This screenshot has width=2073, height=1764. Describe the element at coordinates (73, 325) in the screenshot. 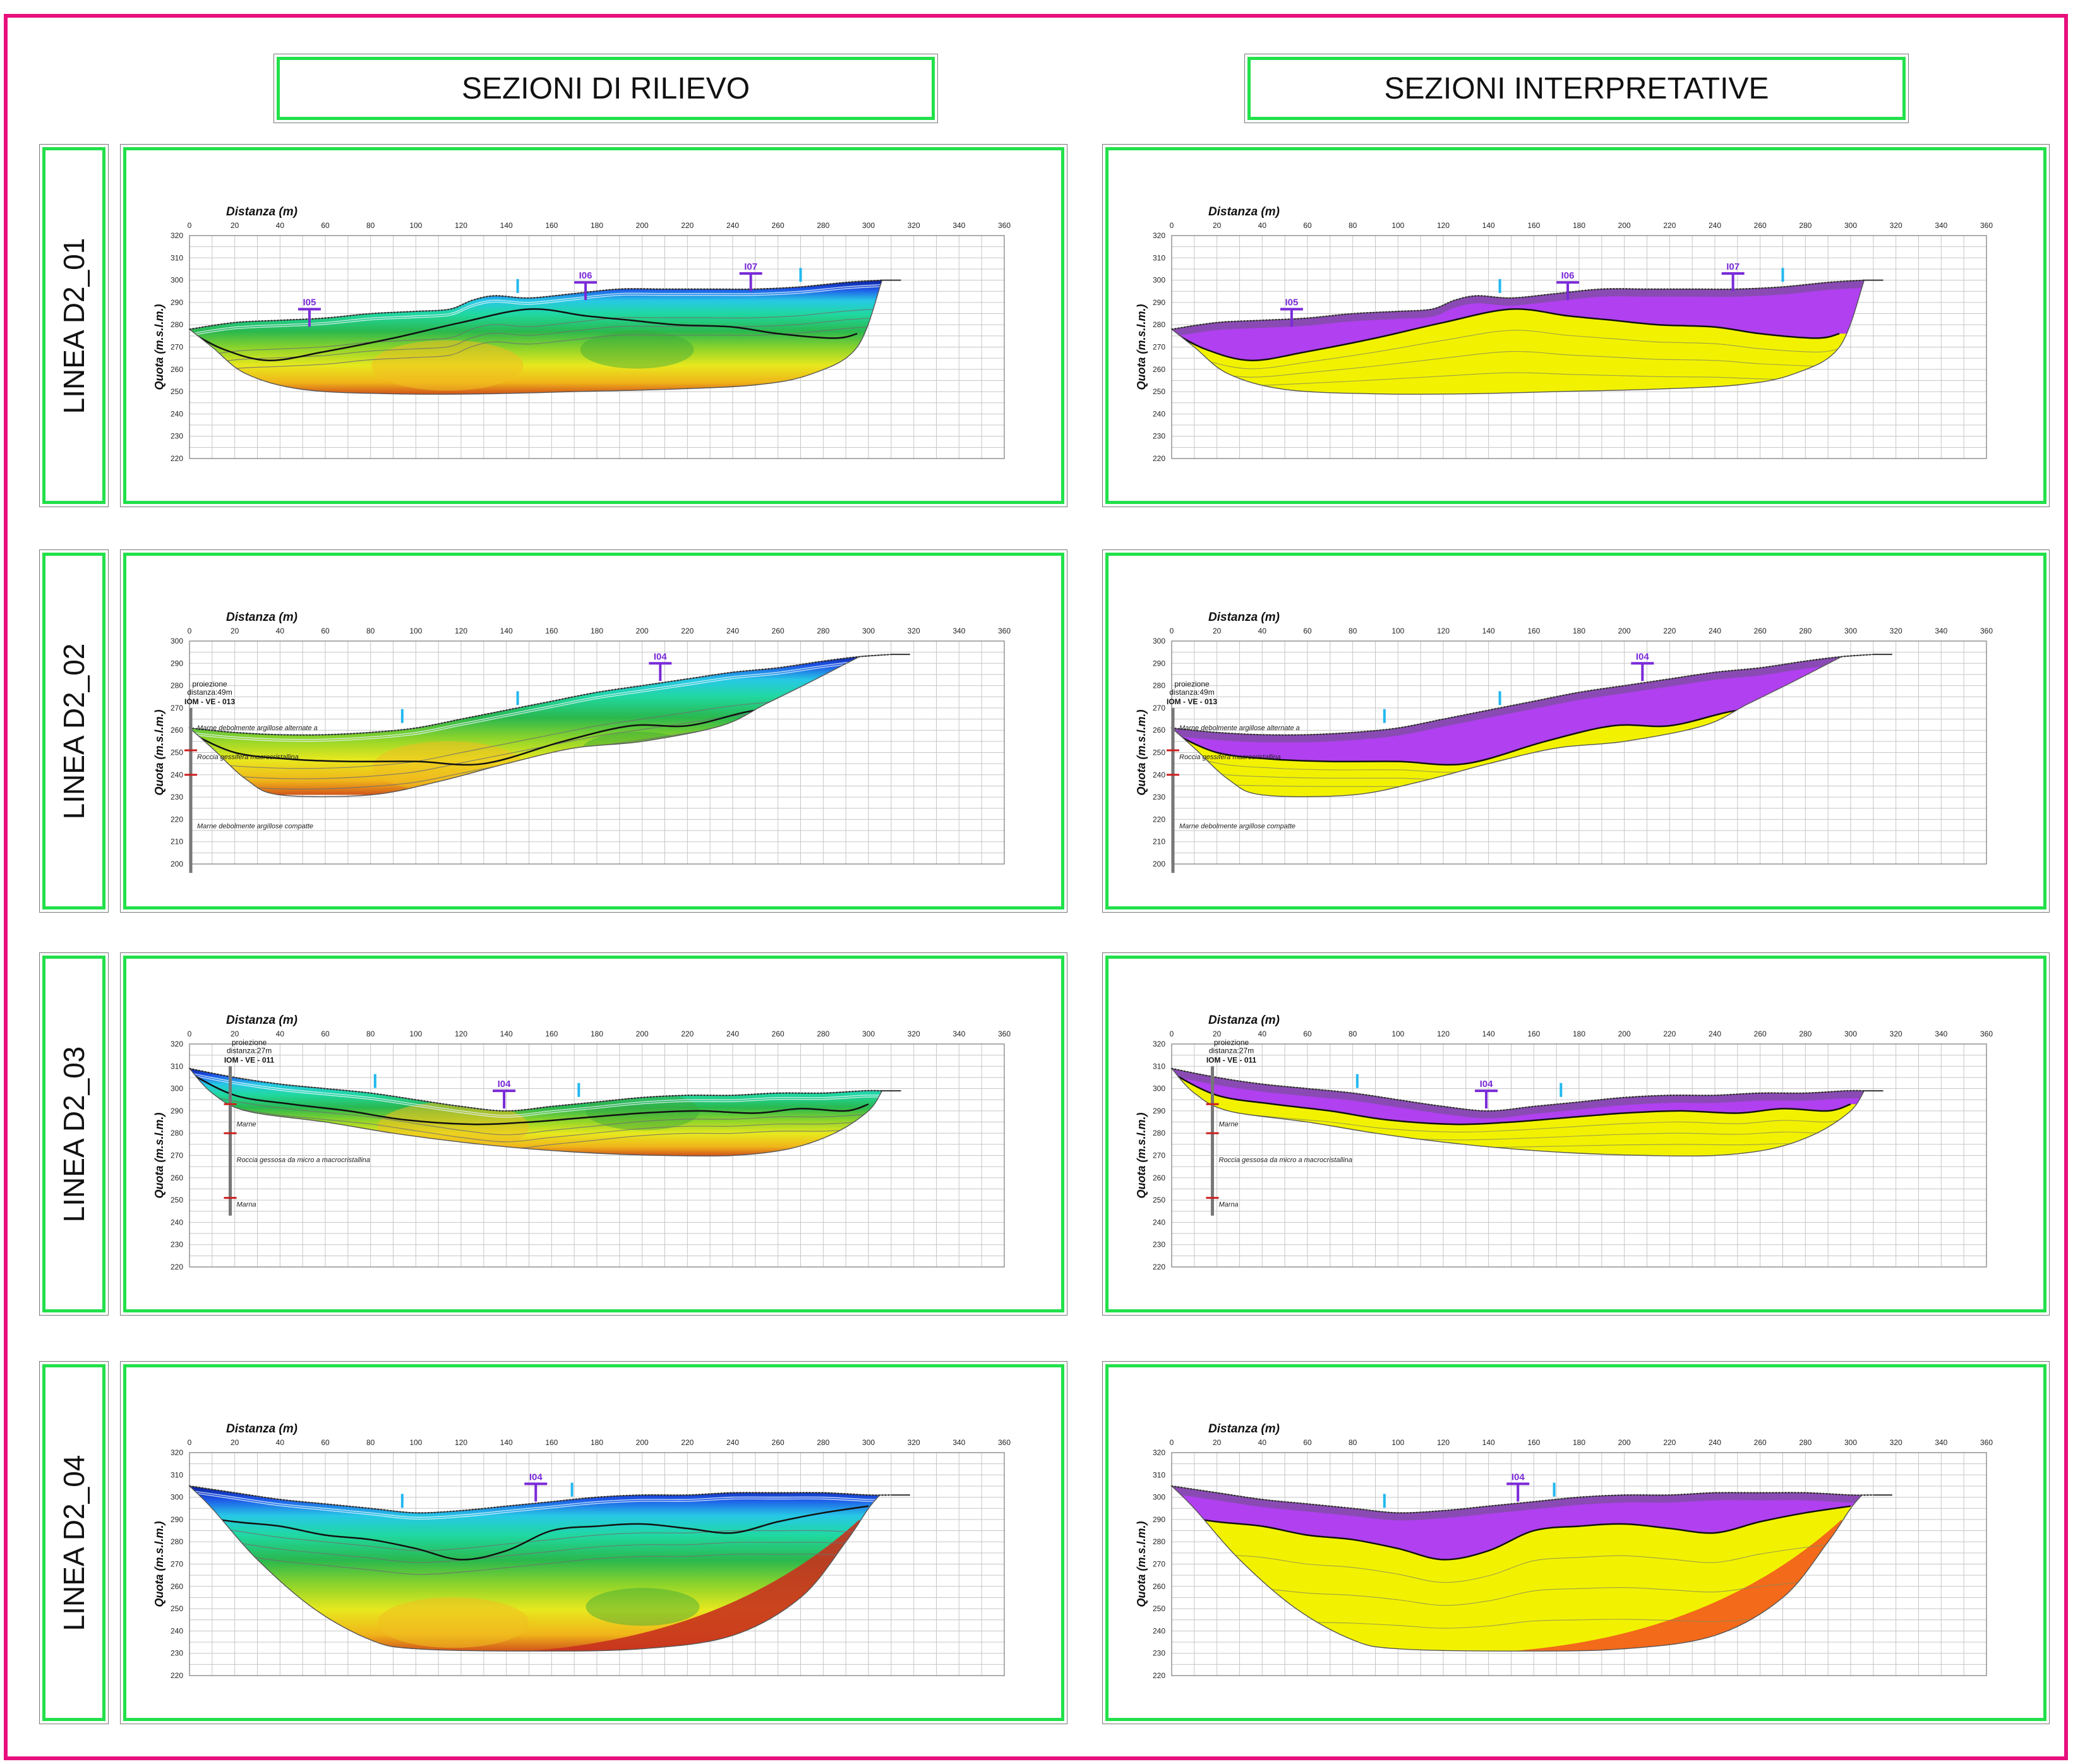

I see `line-label: LINEA D2_01` at that location.